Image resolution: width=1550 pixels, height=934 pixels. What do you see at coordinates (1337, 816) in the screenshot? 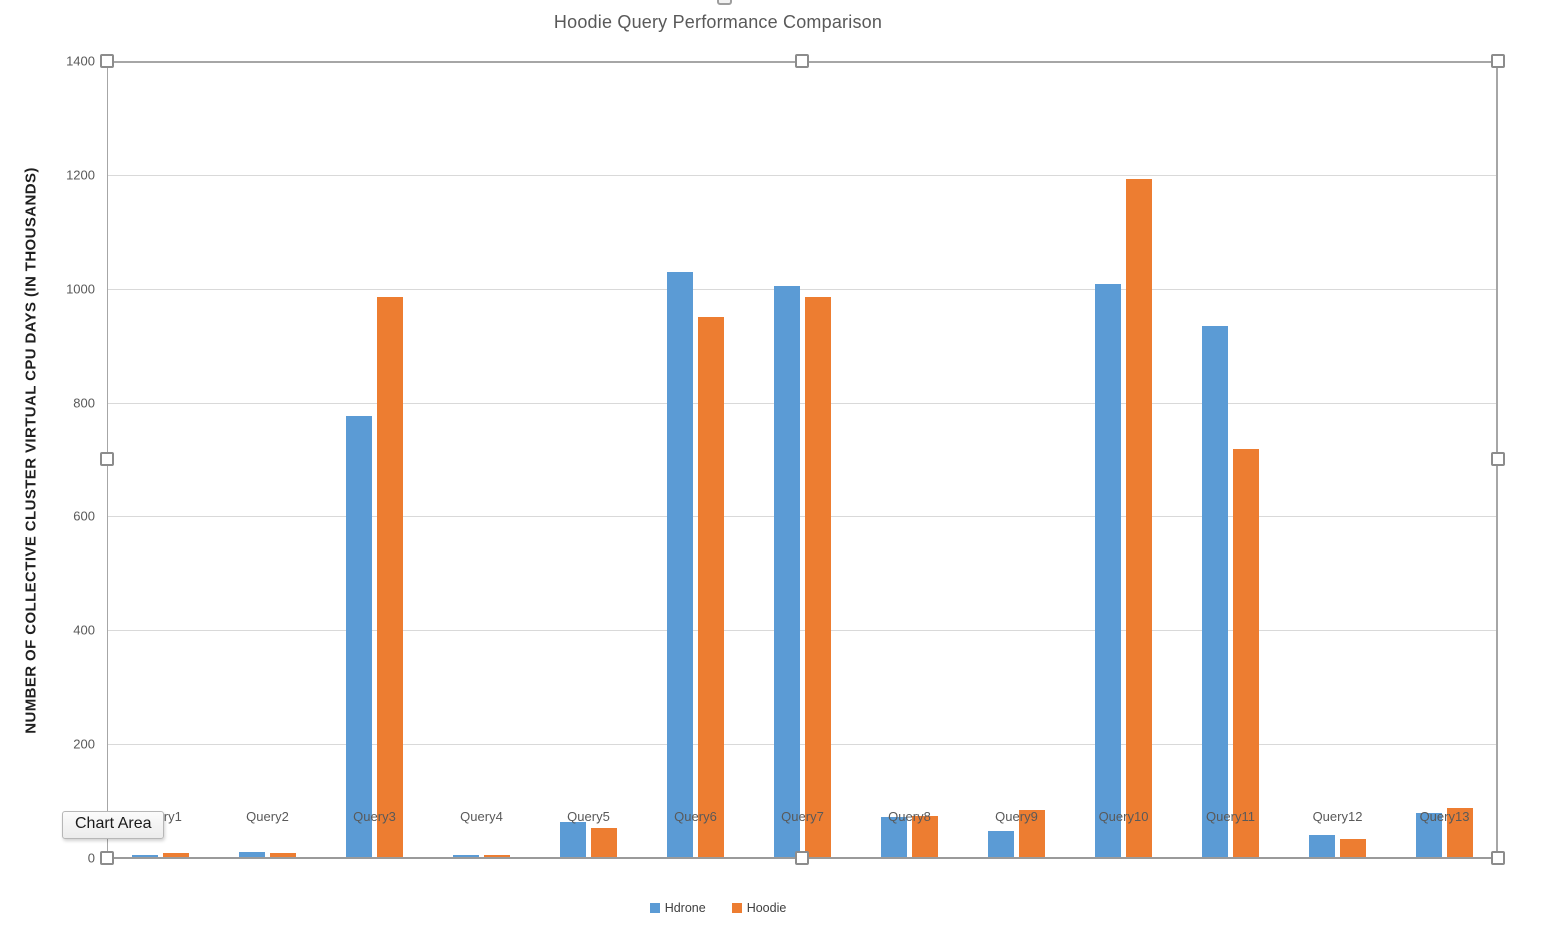
I see `x-category-label-query12: Query12` at bounding box center [1337, 816].